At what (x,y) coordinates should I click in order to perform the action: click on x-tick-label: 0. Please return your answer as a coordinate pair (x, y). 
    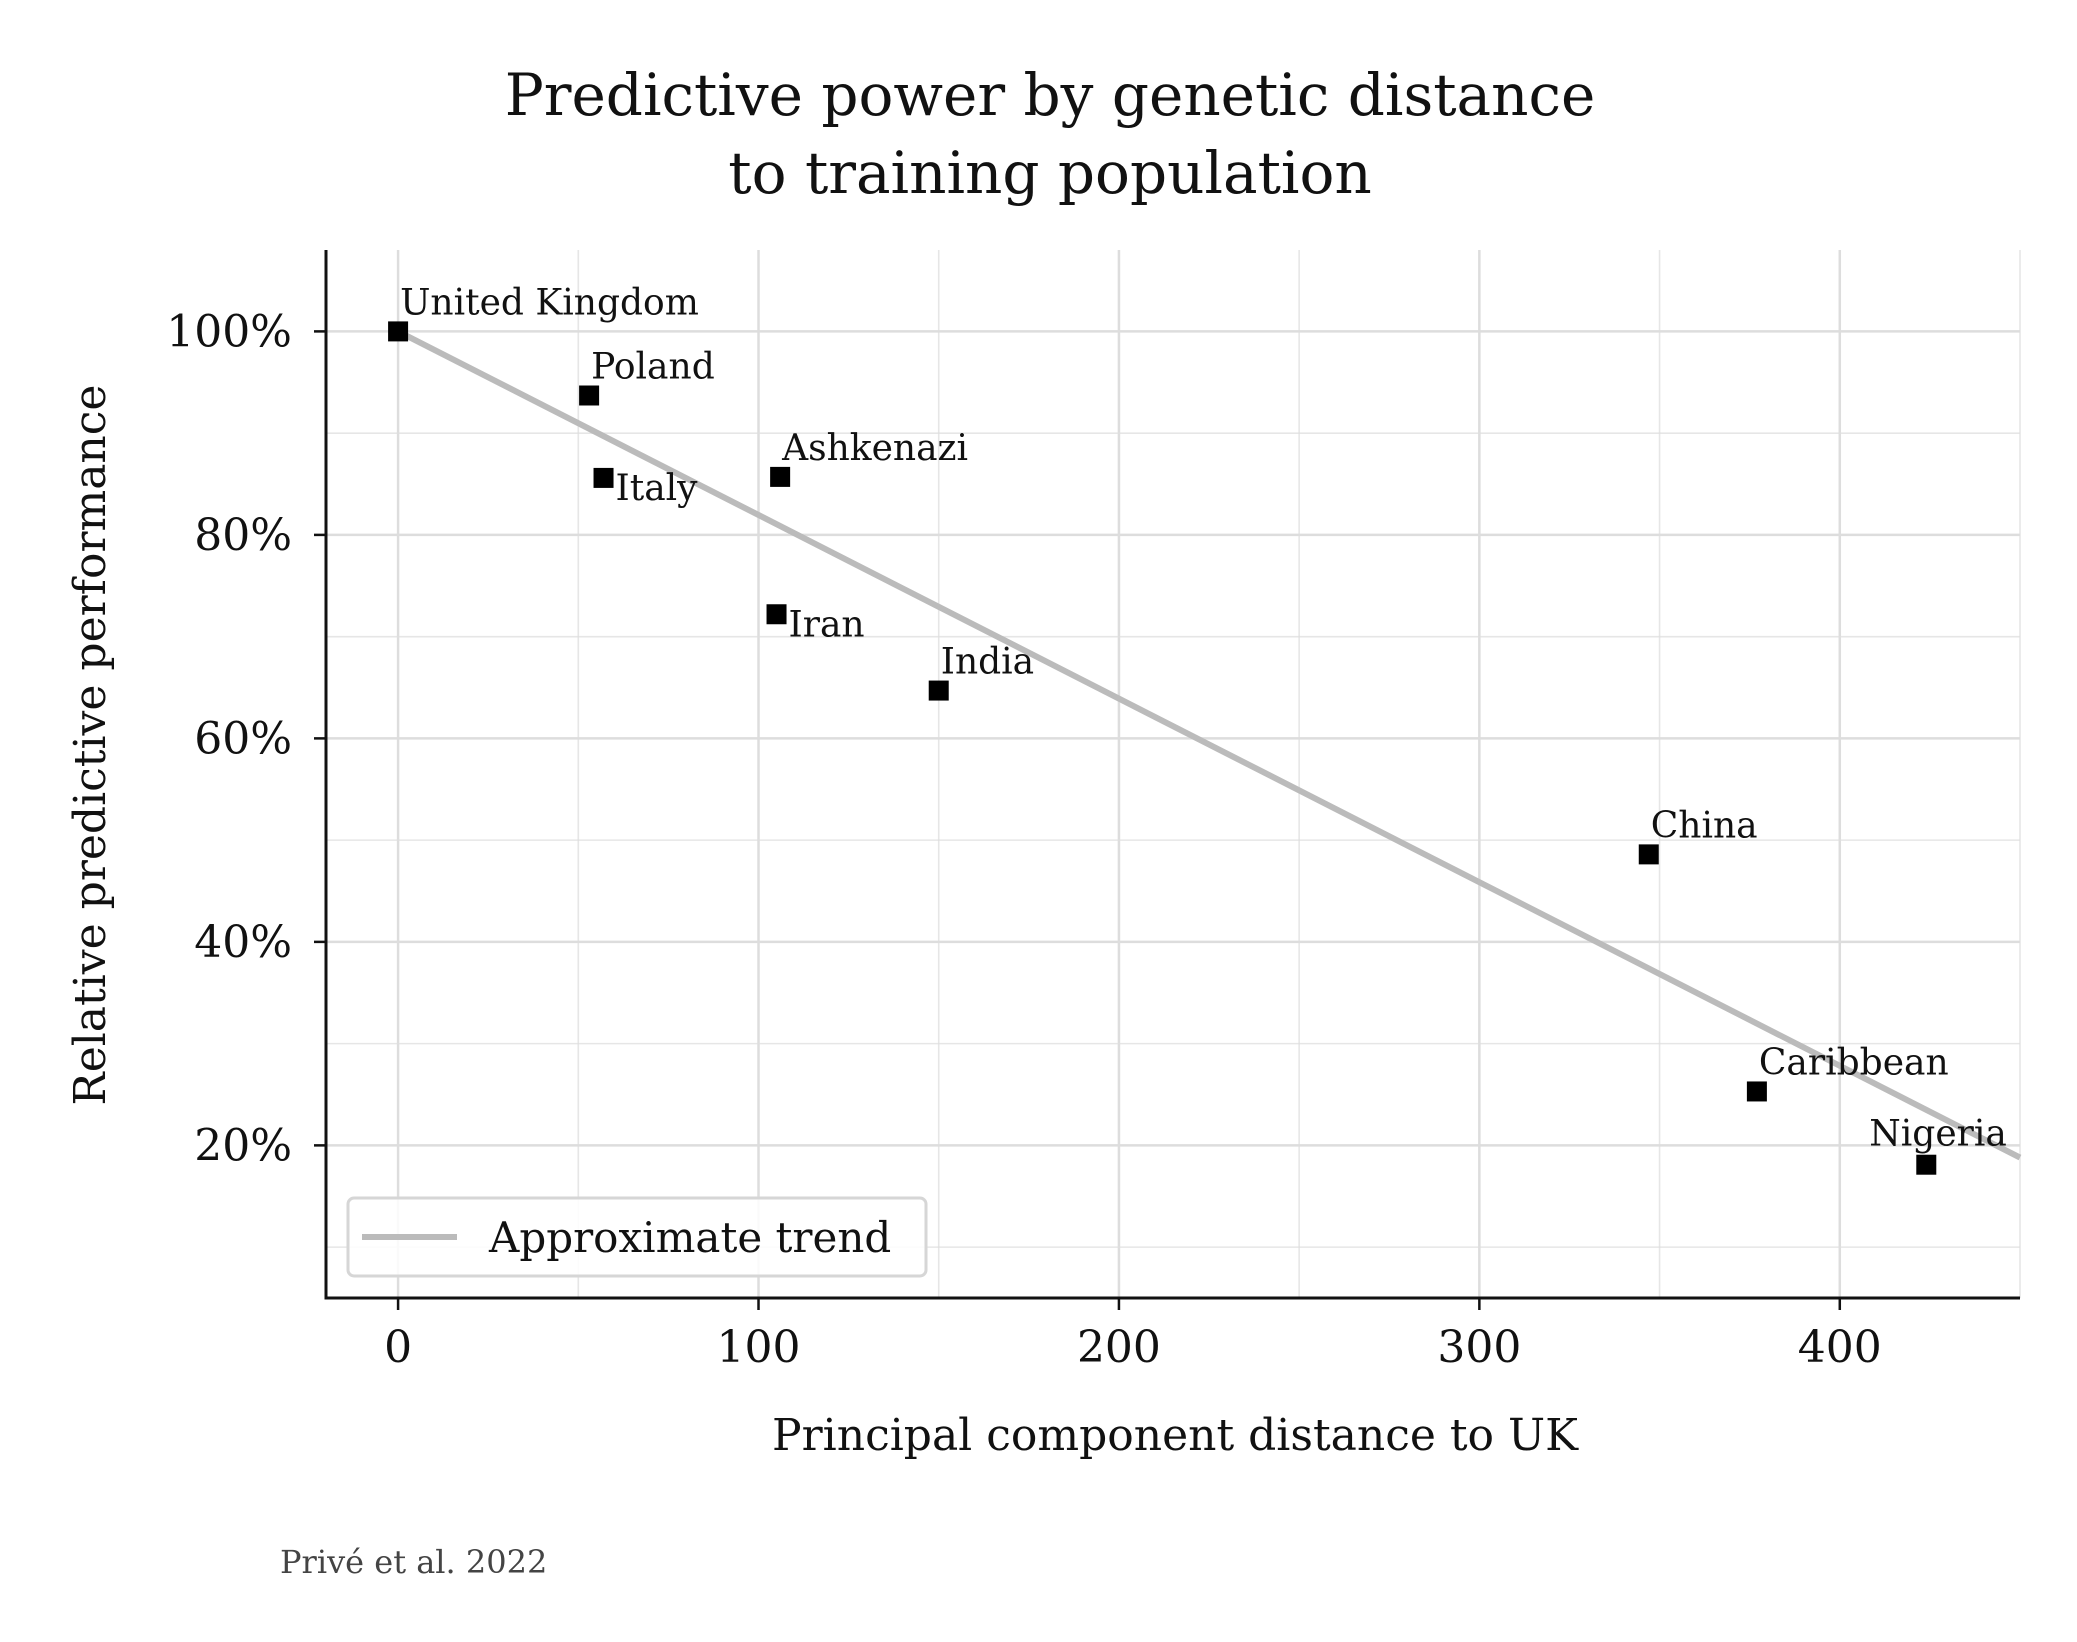
    Looking at the image, I should click on (398, 1347).